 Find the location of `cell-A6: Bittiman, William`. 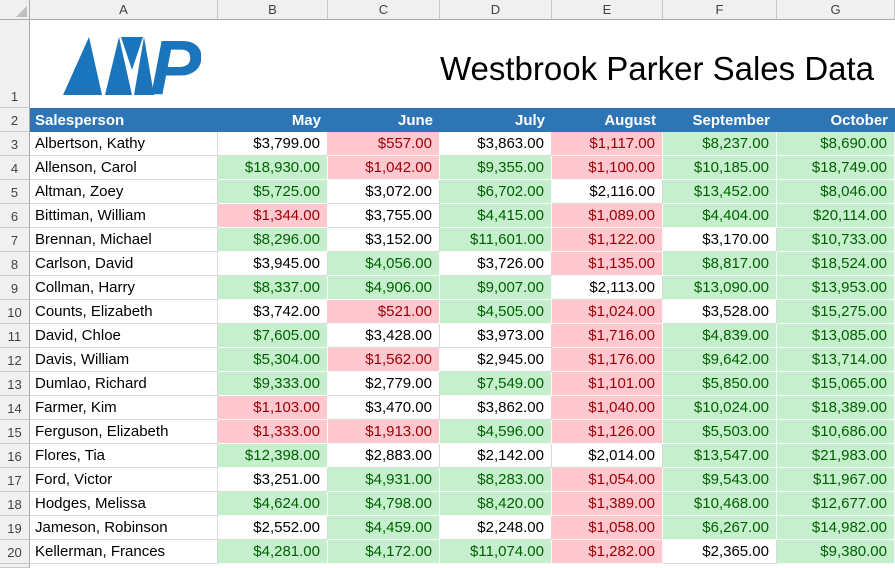

cell-A6: Bittiman, William is located at coordinates (124, 216).